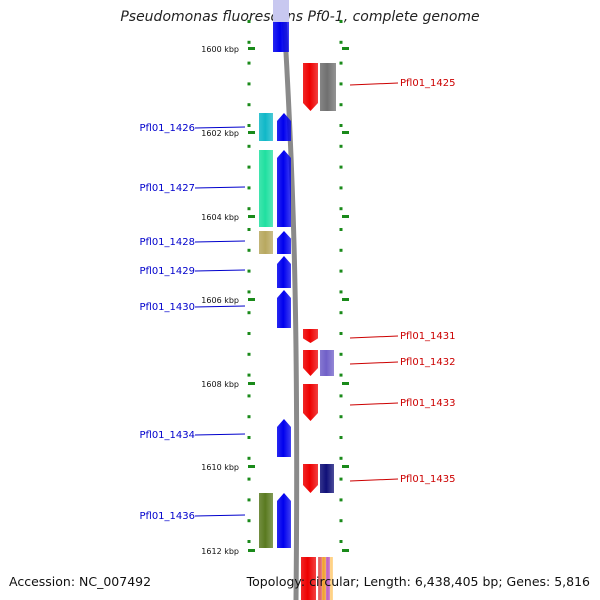  Describe the element at coordinates (428, 83) in the screenshot. I see `reverse-gene-label: Pfl01_1425` at that location.